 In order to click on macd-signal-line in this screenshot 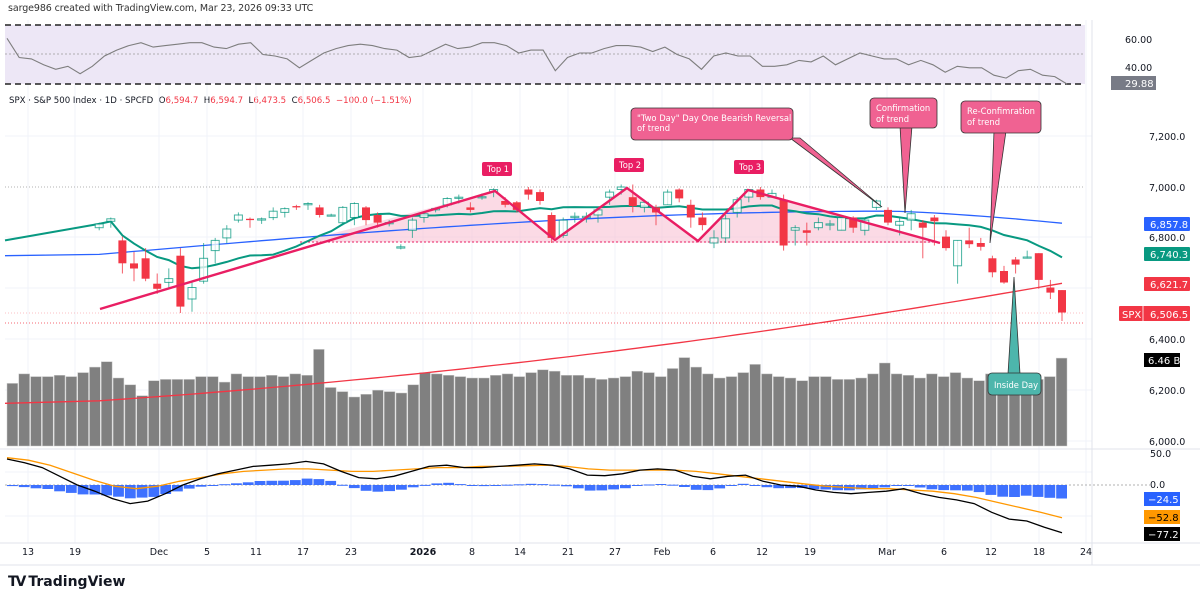, I will do `click(534, 488)`.